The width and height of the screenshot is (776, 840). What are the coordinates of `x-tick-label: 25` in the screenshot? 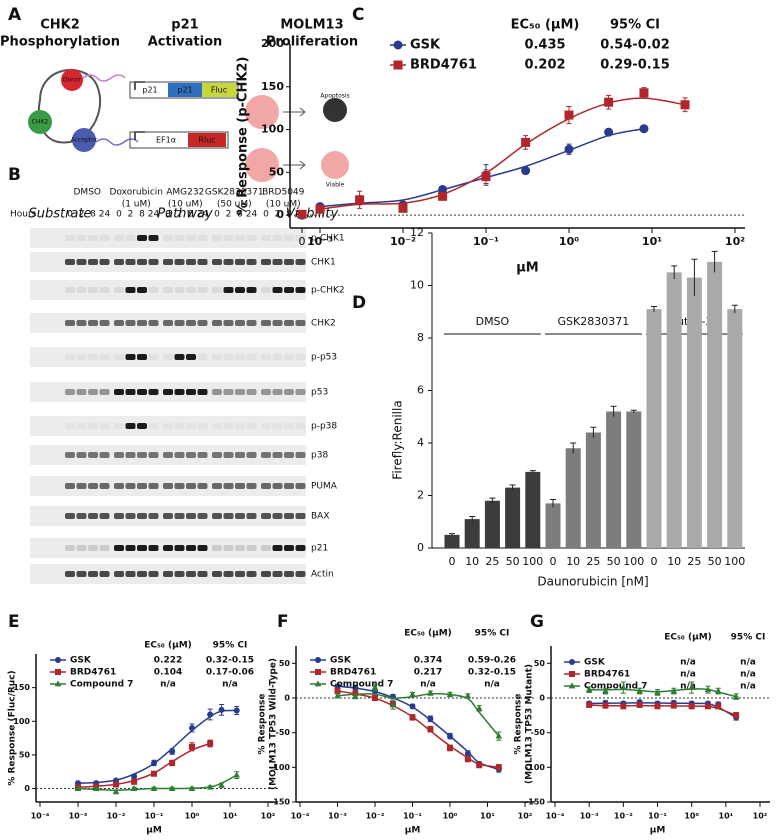 It's located at (593, 561).